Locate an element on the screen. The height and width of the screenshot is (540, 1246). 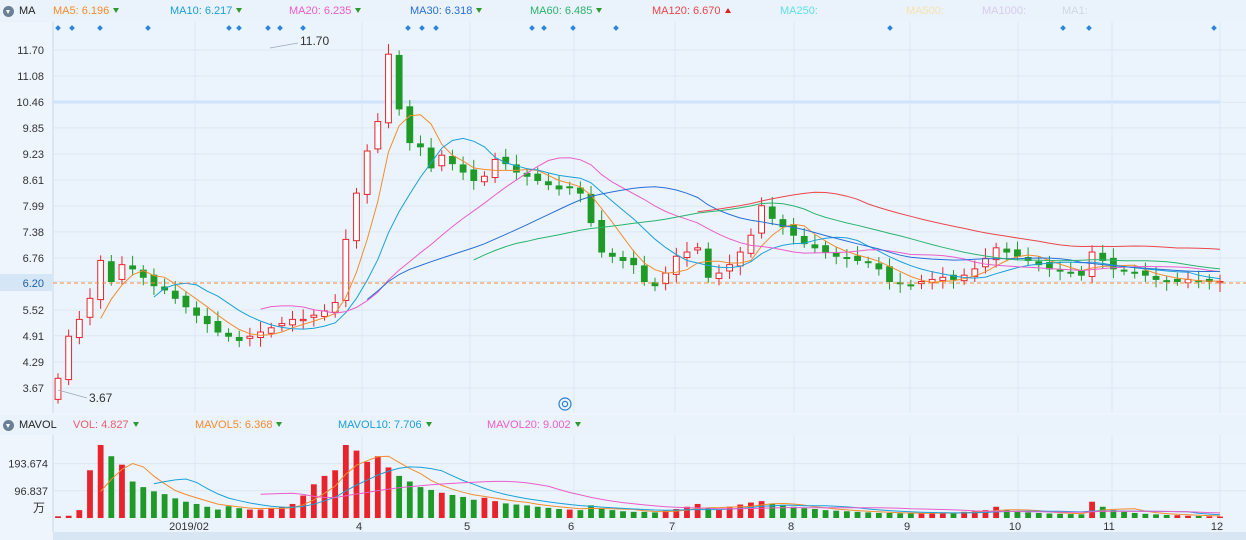
price-tick-label: 10.46 is located at coordinates (30, 103).